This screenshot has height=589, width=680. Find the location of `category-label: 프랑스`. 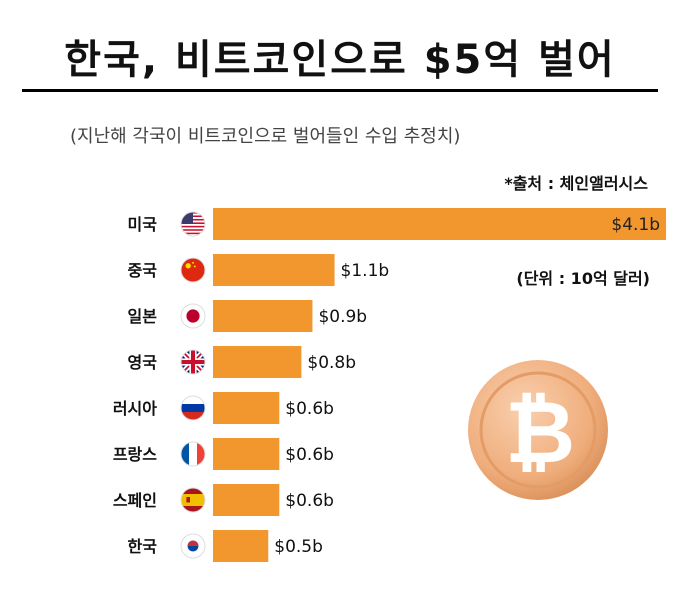

category-label: 프랑스 is located at coordinates (135, 454).